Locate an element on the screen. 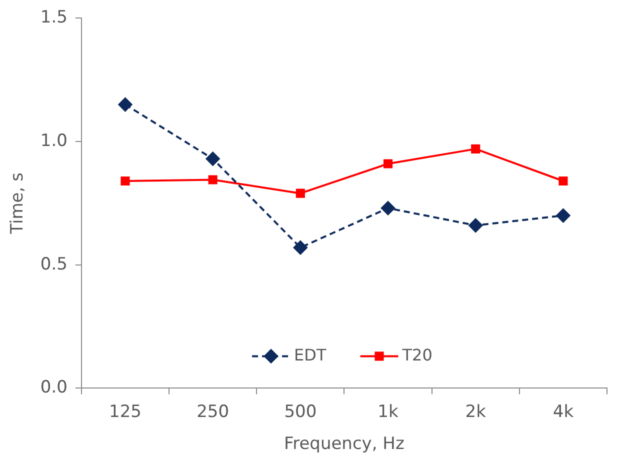 Image resolution: width=619 pixels, height=463 pixels. x-tick-label: 125 is located at coordinates (125, 412).